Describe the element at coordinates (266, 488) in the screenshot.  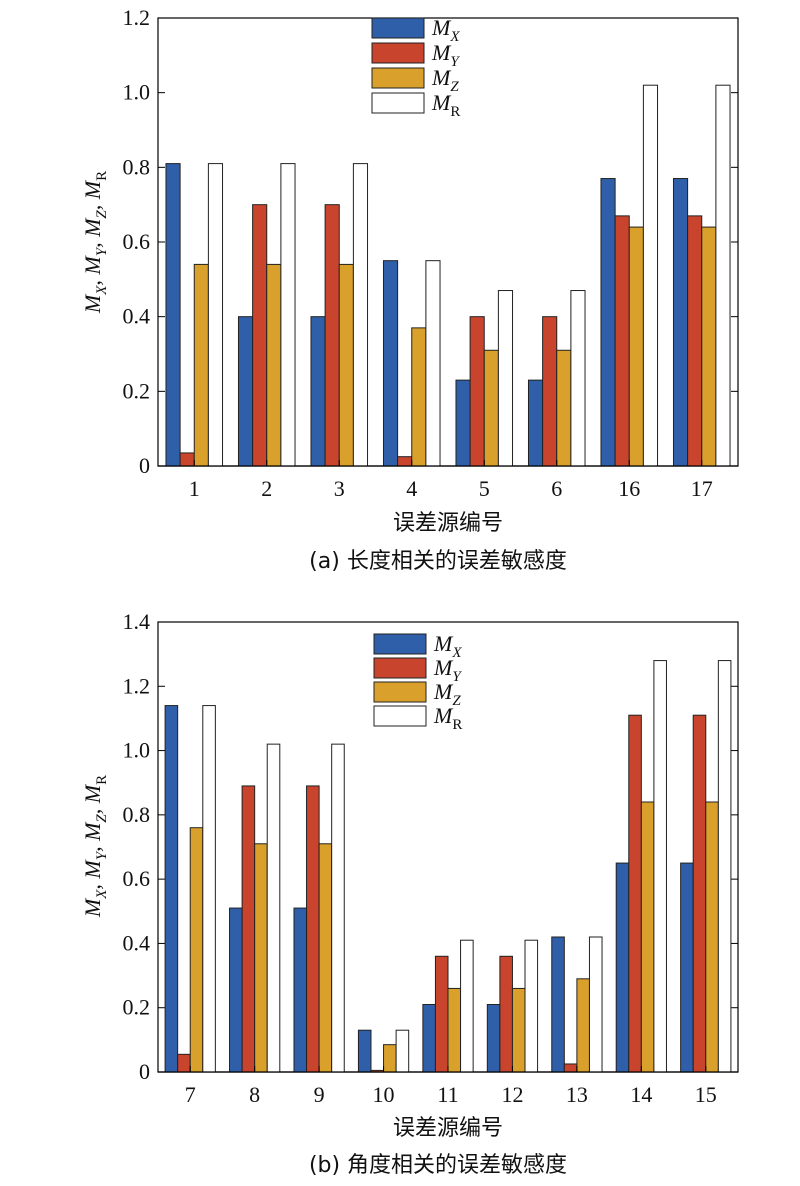
I see `x-tick-label: 2` at that location.